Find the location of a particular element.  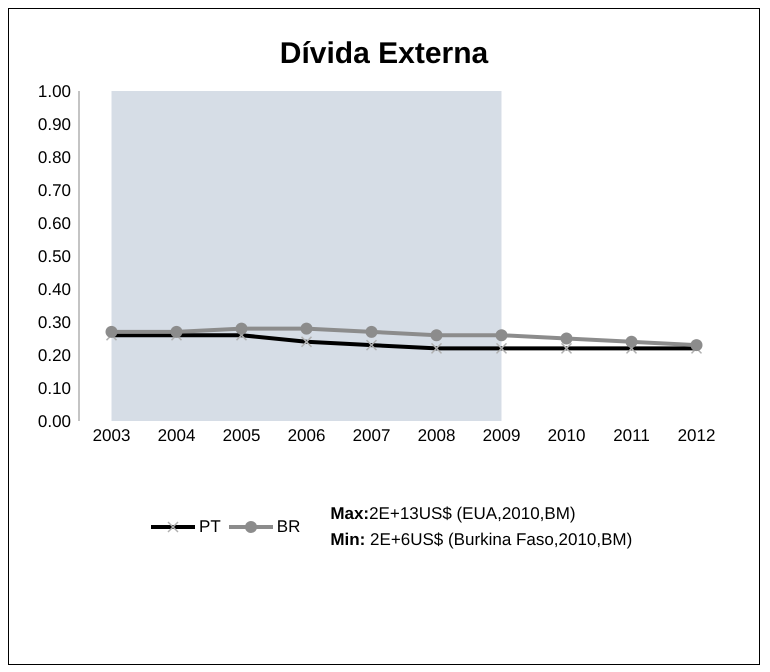

x-tick-label: 2007 is located at coordinates (371, 436).